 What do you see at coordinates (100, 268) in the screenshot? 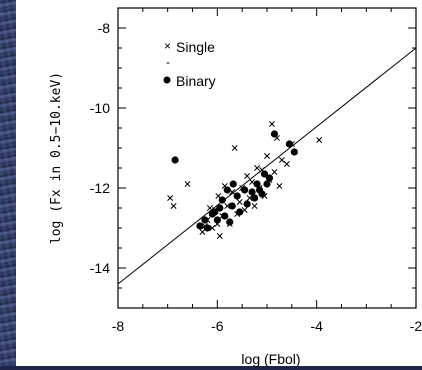
I see `y-tick-label: -14` at bounding box center [100, 268].